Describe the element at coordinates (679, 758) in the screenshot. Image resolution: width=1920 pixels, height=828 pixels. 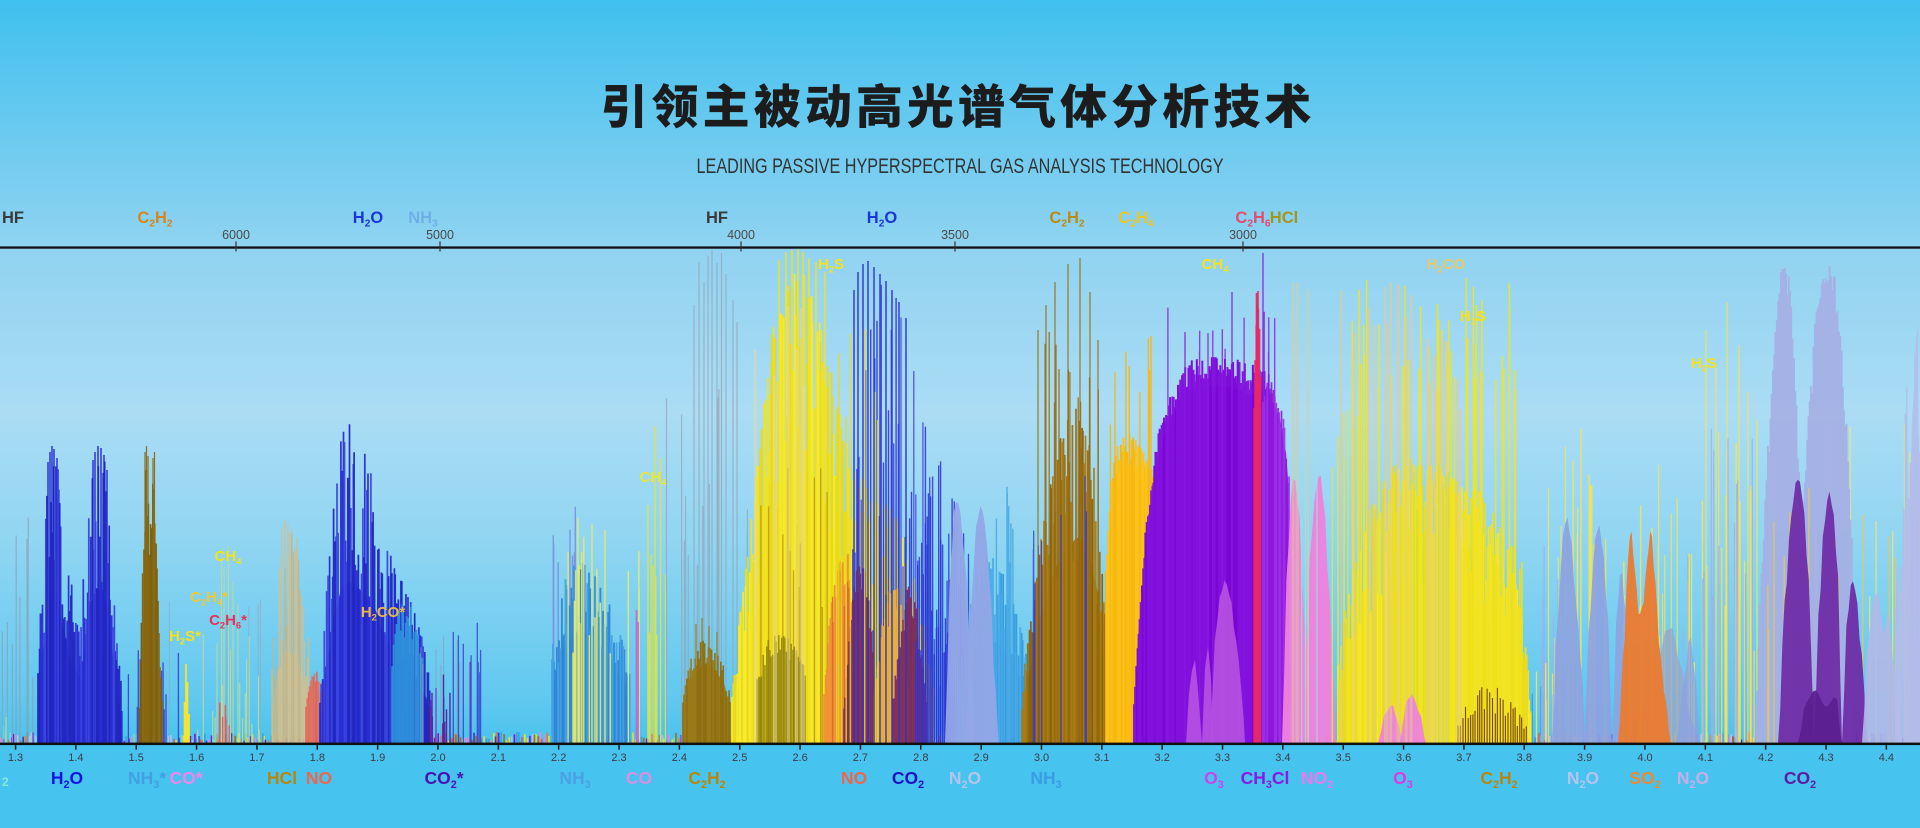
I see `svg-text: 2.4` at that location.